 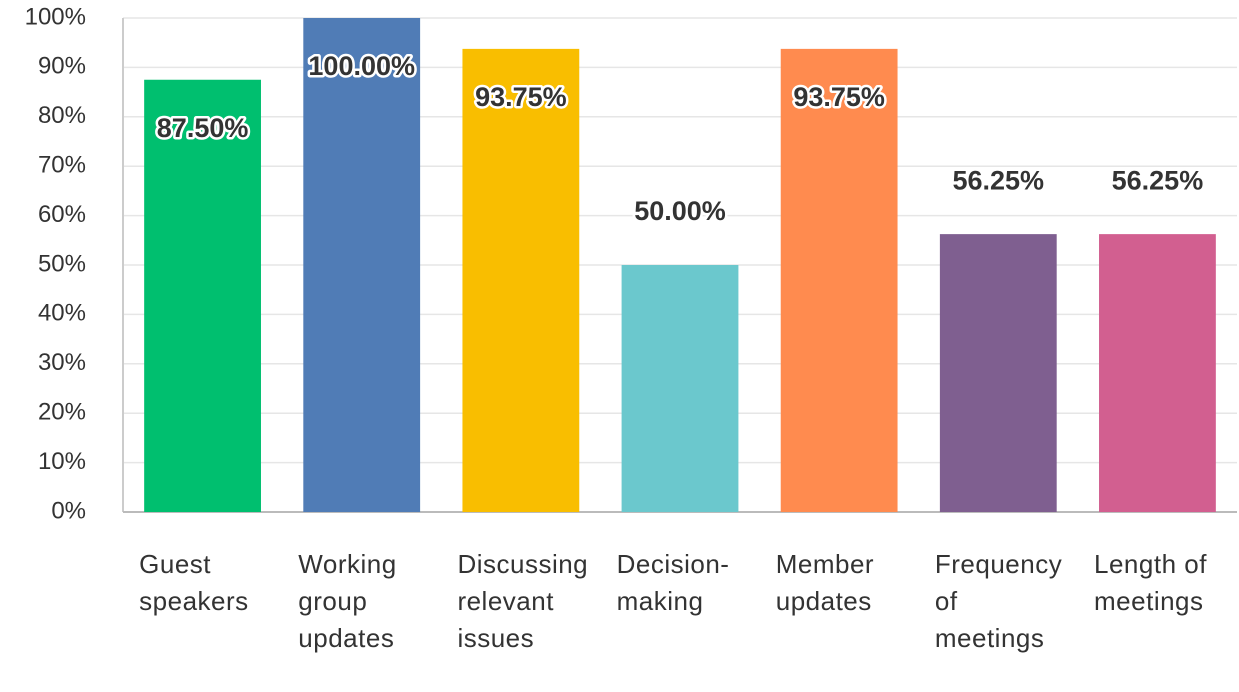 I want to click on y-tick-label: 70%, so click(x=62, y=165).